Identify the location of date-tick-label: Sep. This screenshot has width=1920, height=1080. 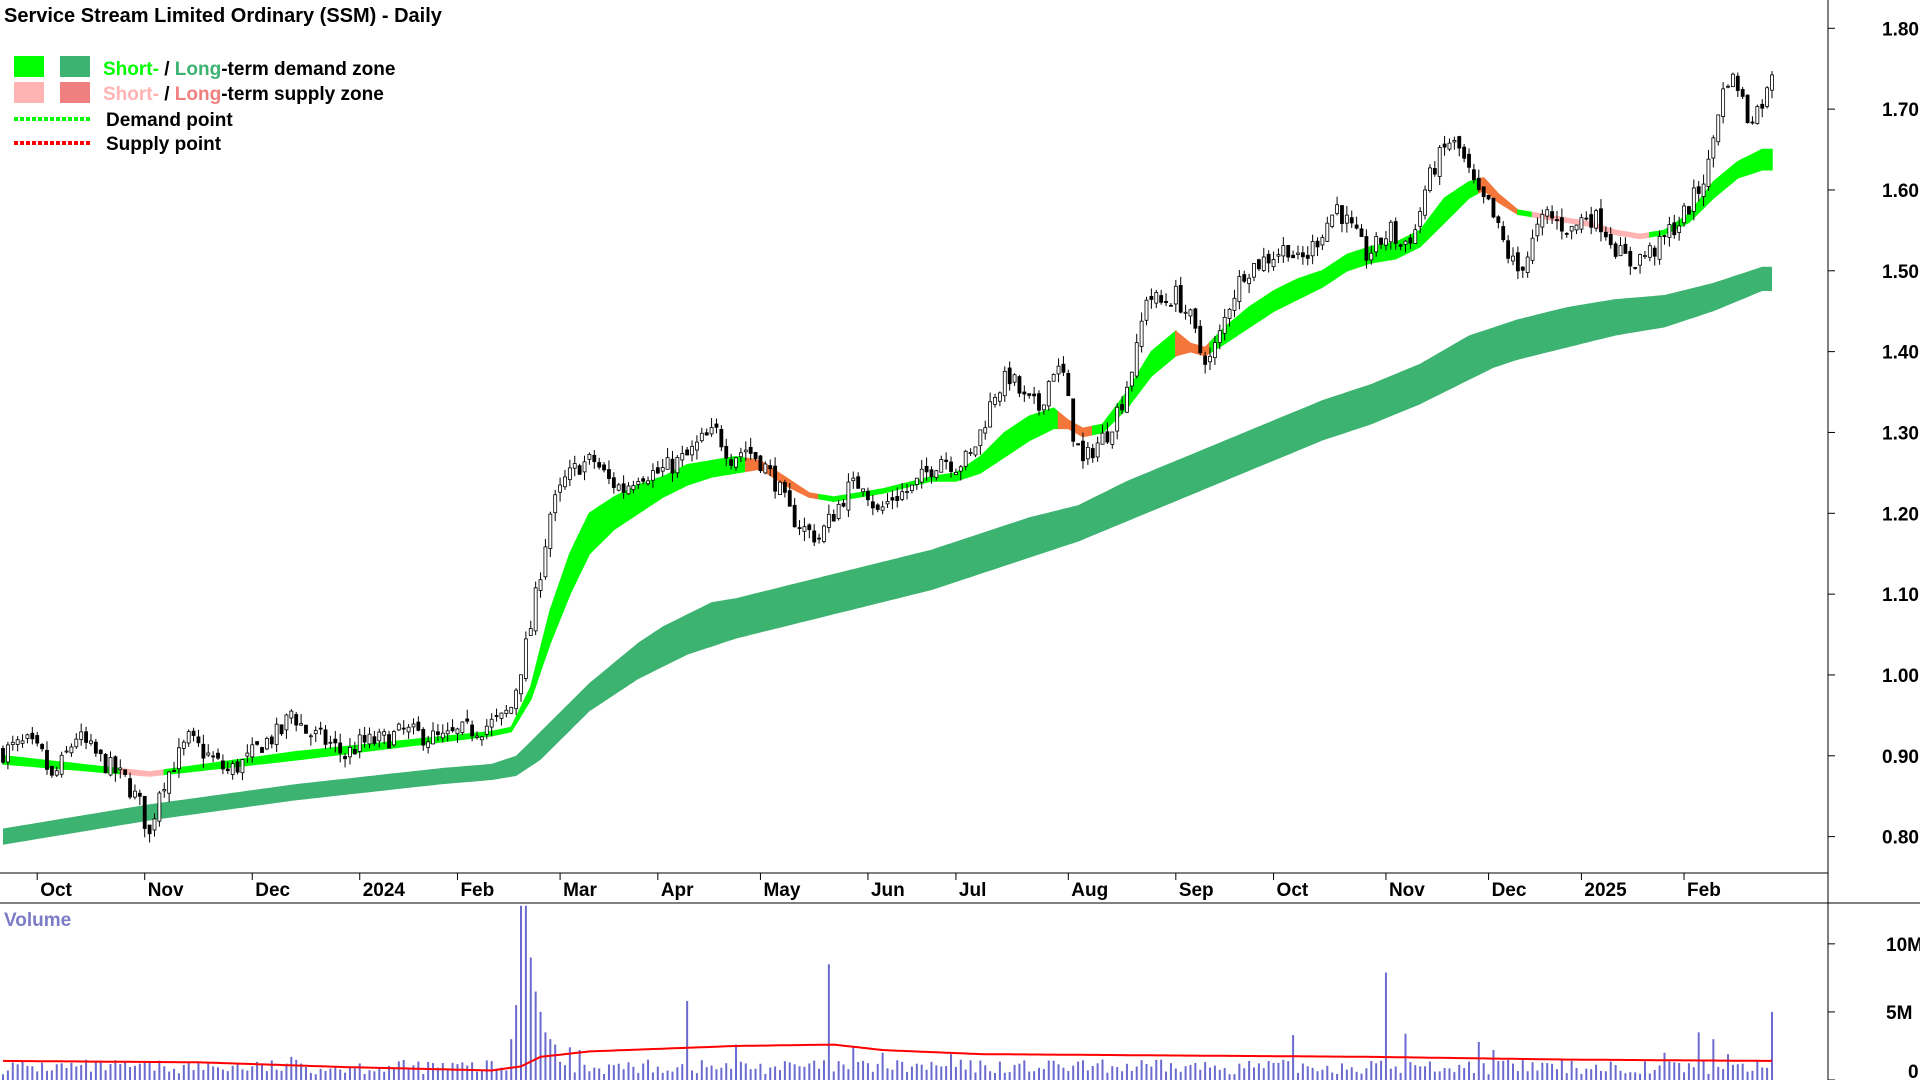
(1196, 890).